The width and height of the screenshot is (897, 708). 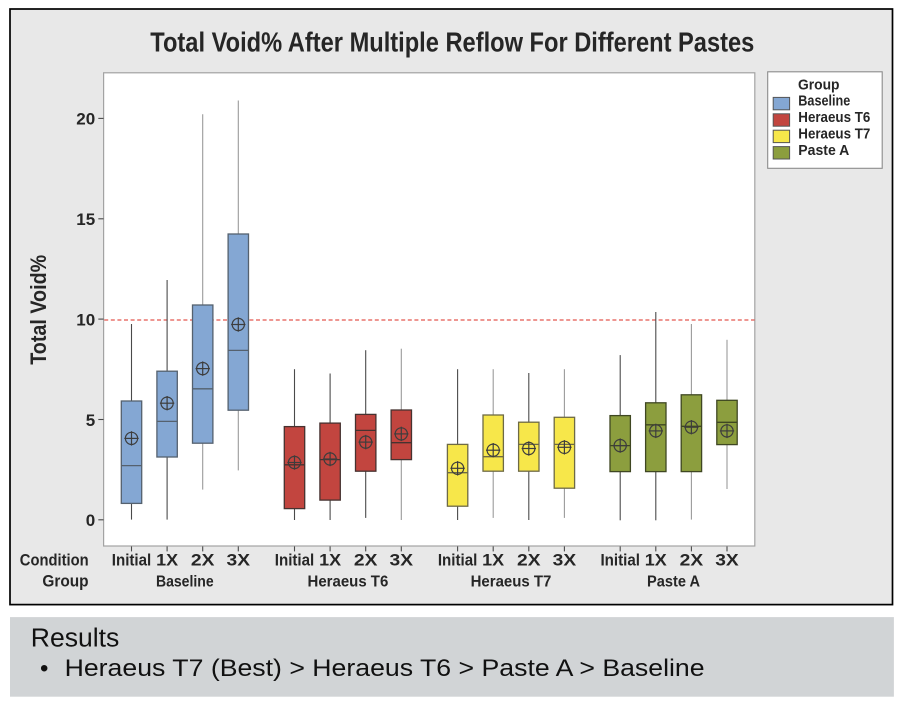 What do you see at coordinates (85, 119) in the screenshot?
I see `svg-text: 20` at bounding box center [85, 119].